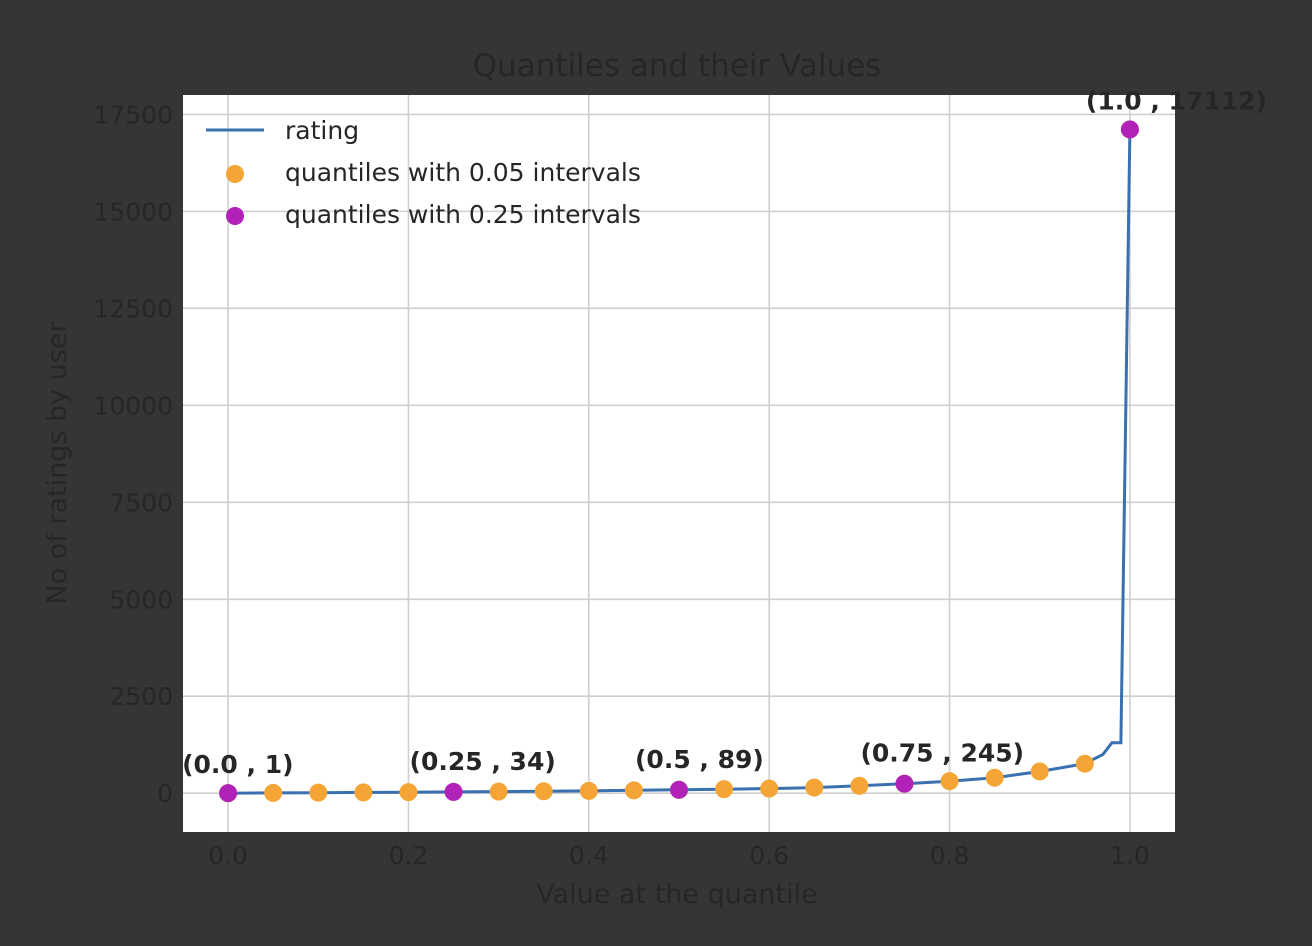  Describe the element at coordinates (133, 308) in the screenshot. I see `y-tick-label: 12500` at that location.